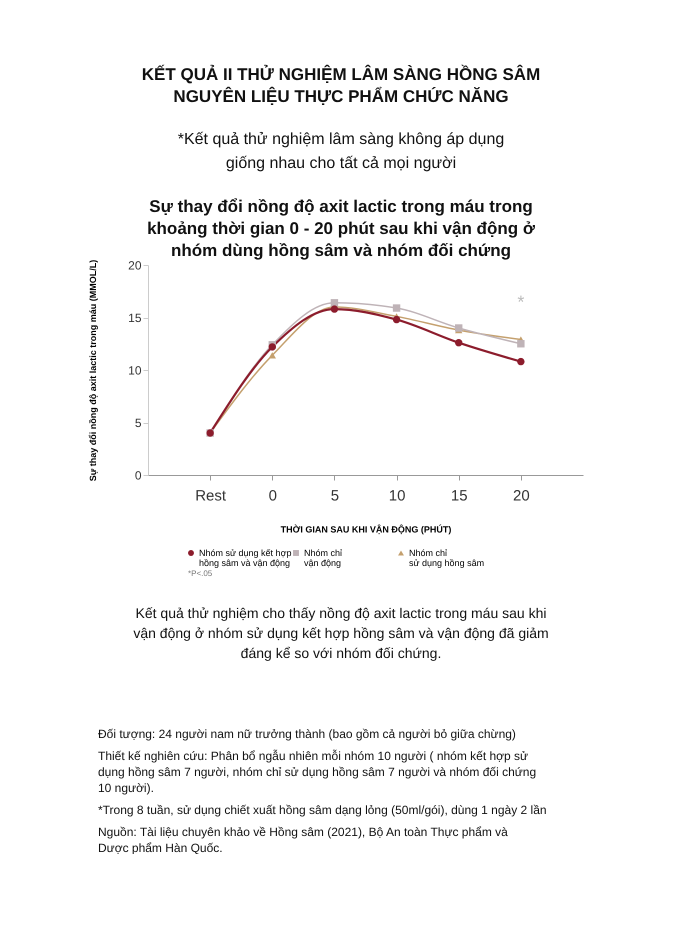 The image size is (677, 942). Describe the element at coordinates (138, 423) in the screenshot. I see `y-tick-label: 5` at that location.